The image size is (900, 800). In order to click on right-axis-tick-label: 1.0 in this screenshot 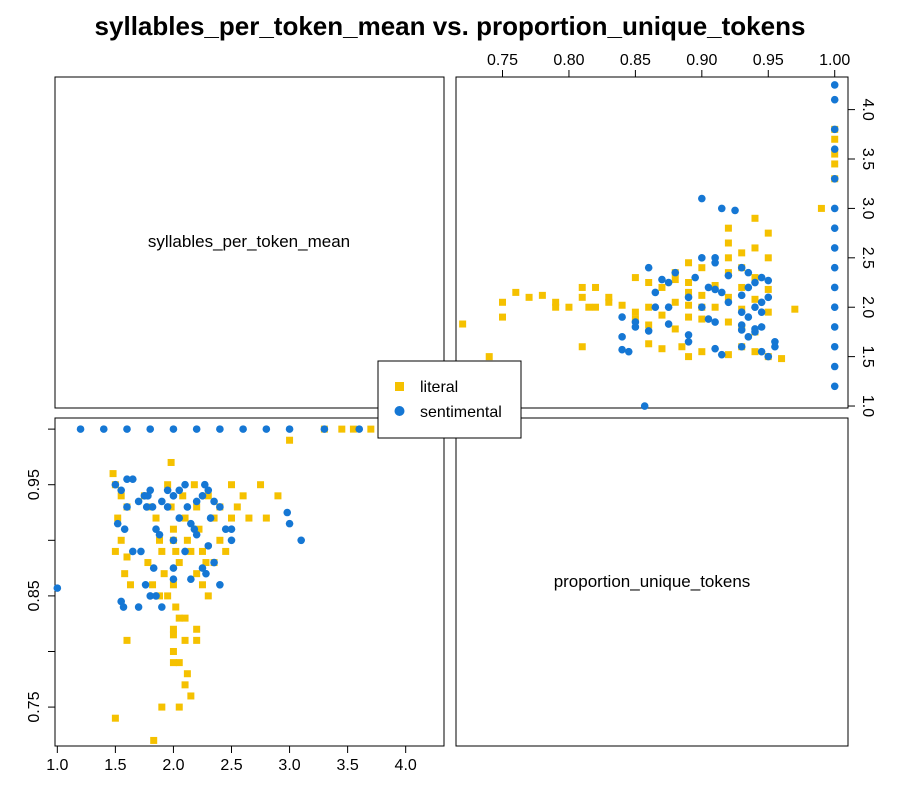, I will do `click(867, 406)`.